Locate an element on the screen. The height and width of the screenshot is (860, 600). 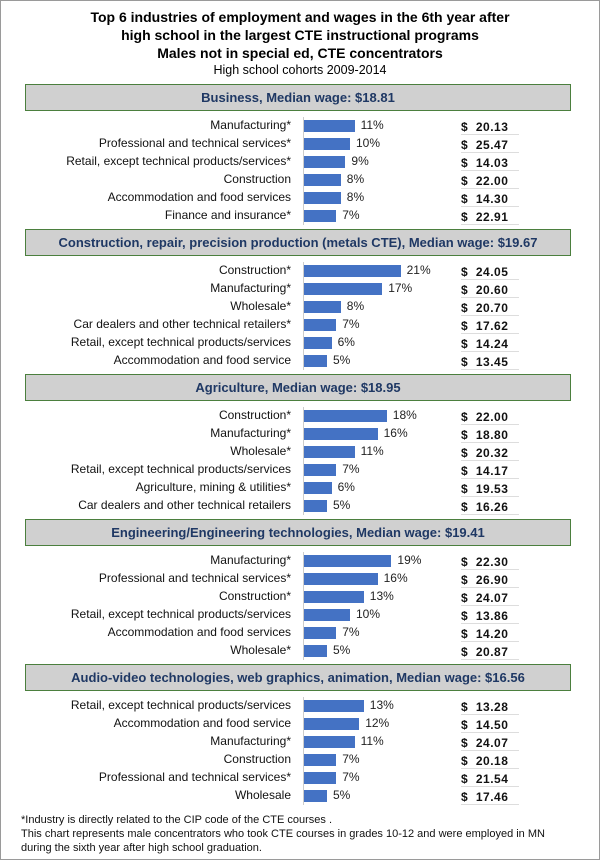
wage-value: $ 22.30 is located at coordinates (490, 562).